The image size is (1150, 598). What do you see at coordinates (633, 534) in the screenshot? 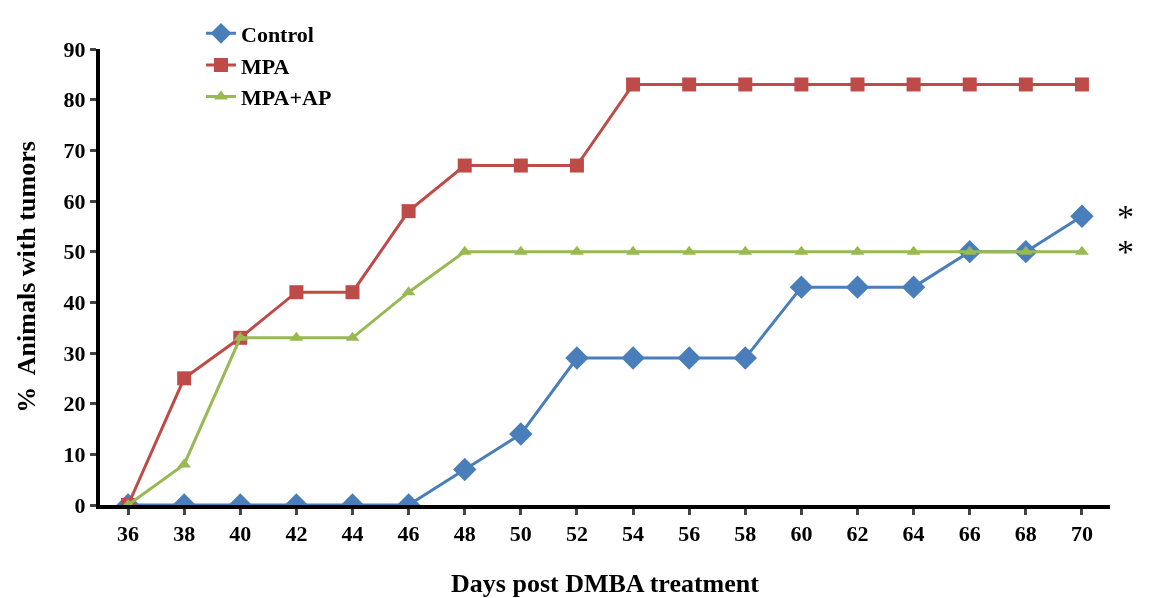
I see `x-tick-label: 54` at bounding box center [633, 534].